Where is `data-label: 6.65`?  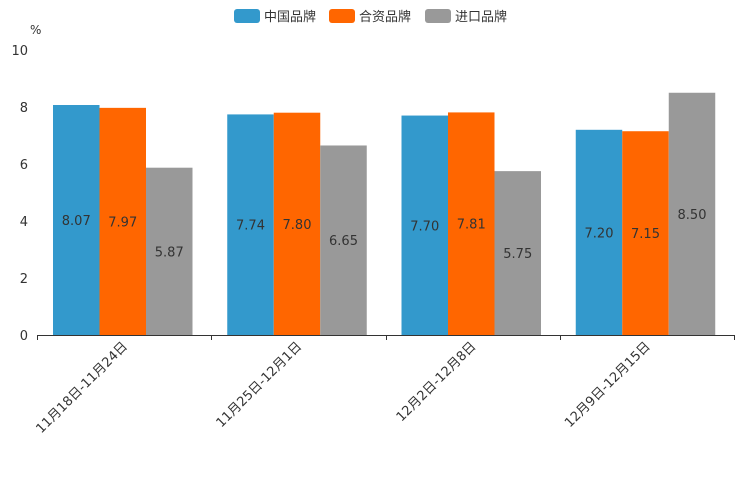 data-label: 6.65 is located at coordinates (343, 241).